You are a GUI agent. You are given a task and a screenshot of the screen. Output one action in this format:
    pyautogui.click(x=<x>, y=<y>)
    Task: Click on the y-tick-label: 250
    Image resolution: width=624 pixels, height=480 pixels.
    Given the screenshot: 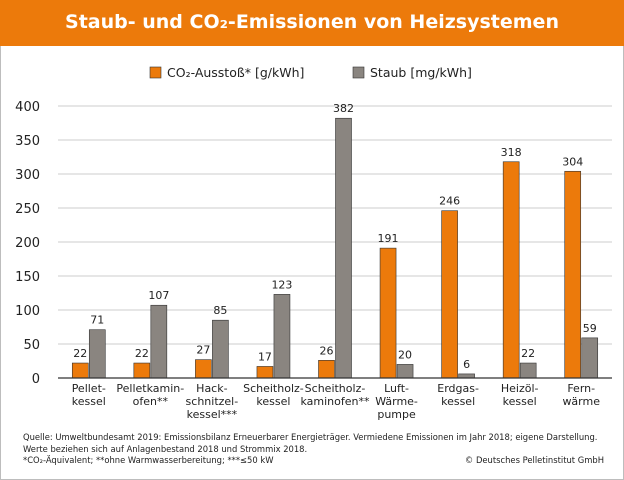 What is the action you would take?
    pyautogui.click(x=27, y=209)
    